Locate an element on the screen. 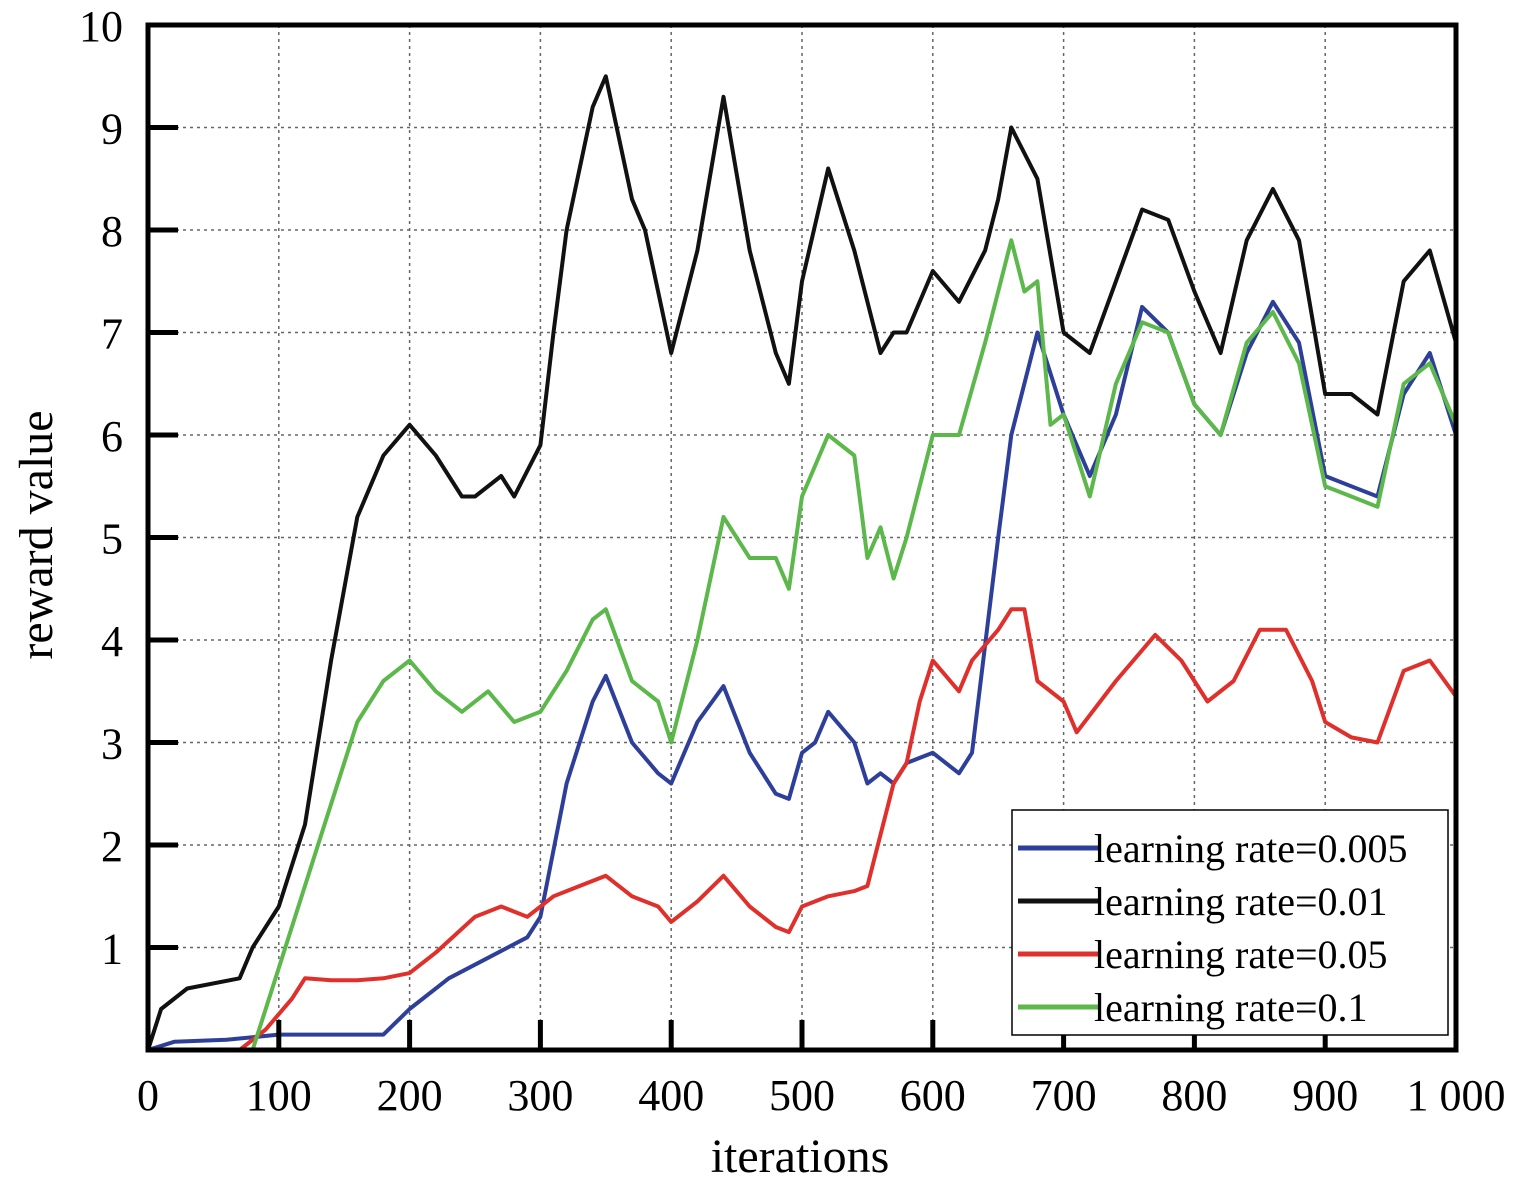 This screenshot has width=1530, height=1186. x-tick-label: 400 is located at coordinates (671, 1095).